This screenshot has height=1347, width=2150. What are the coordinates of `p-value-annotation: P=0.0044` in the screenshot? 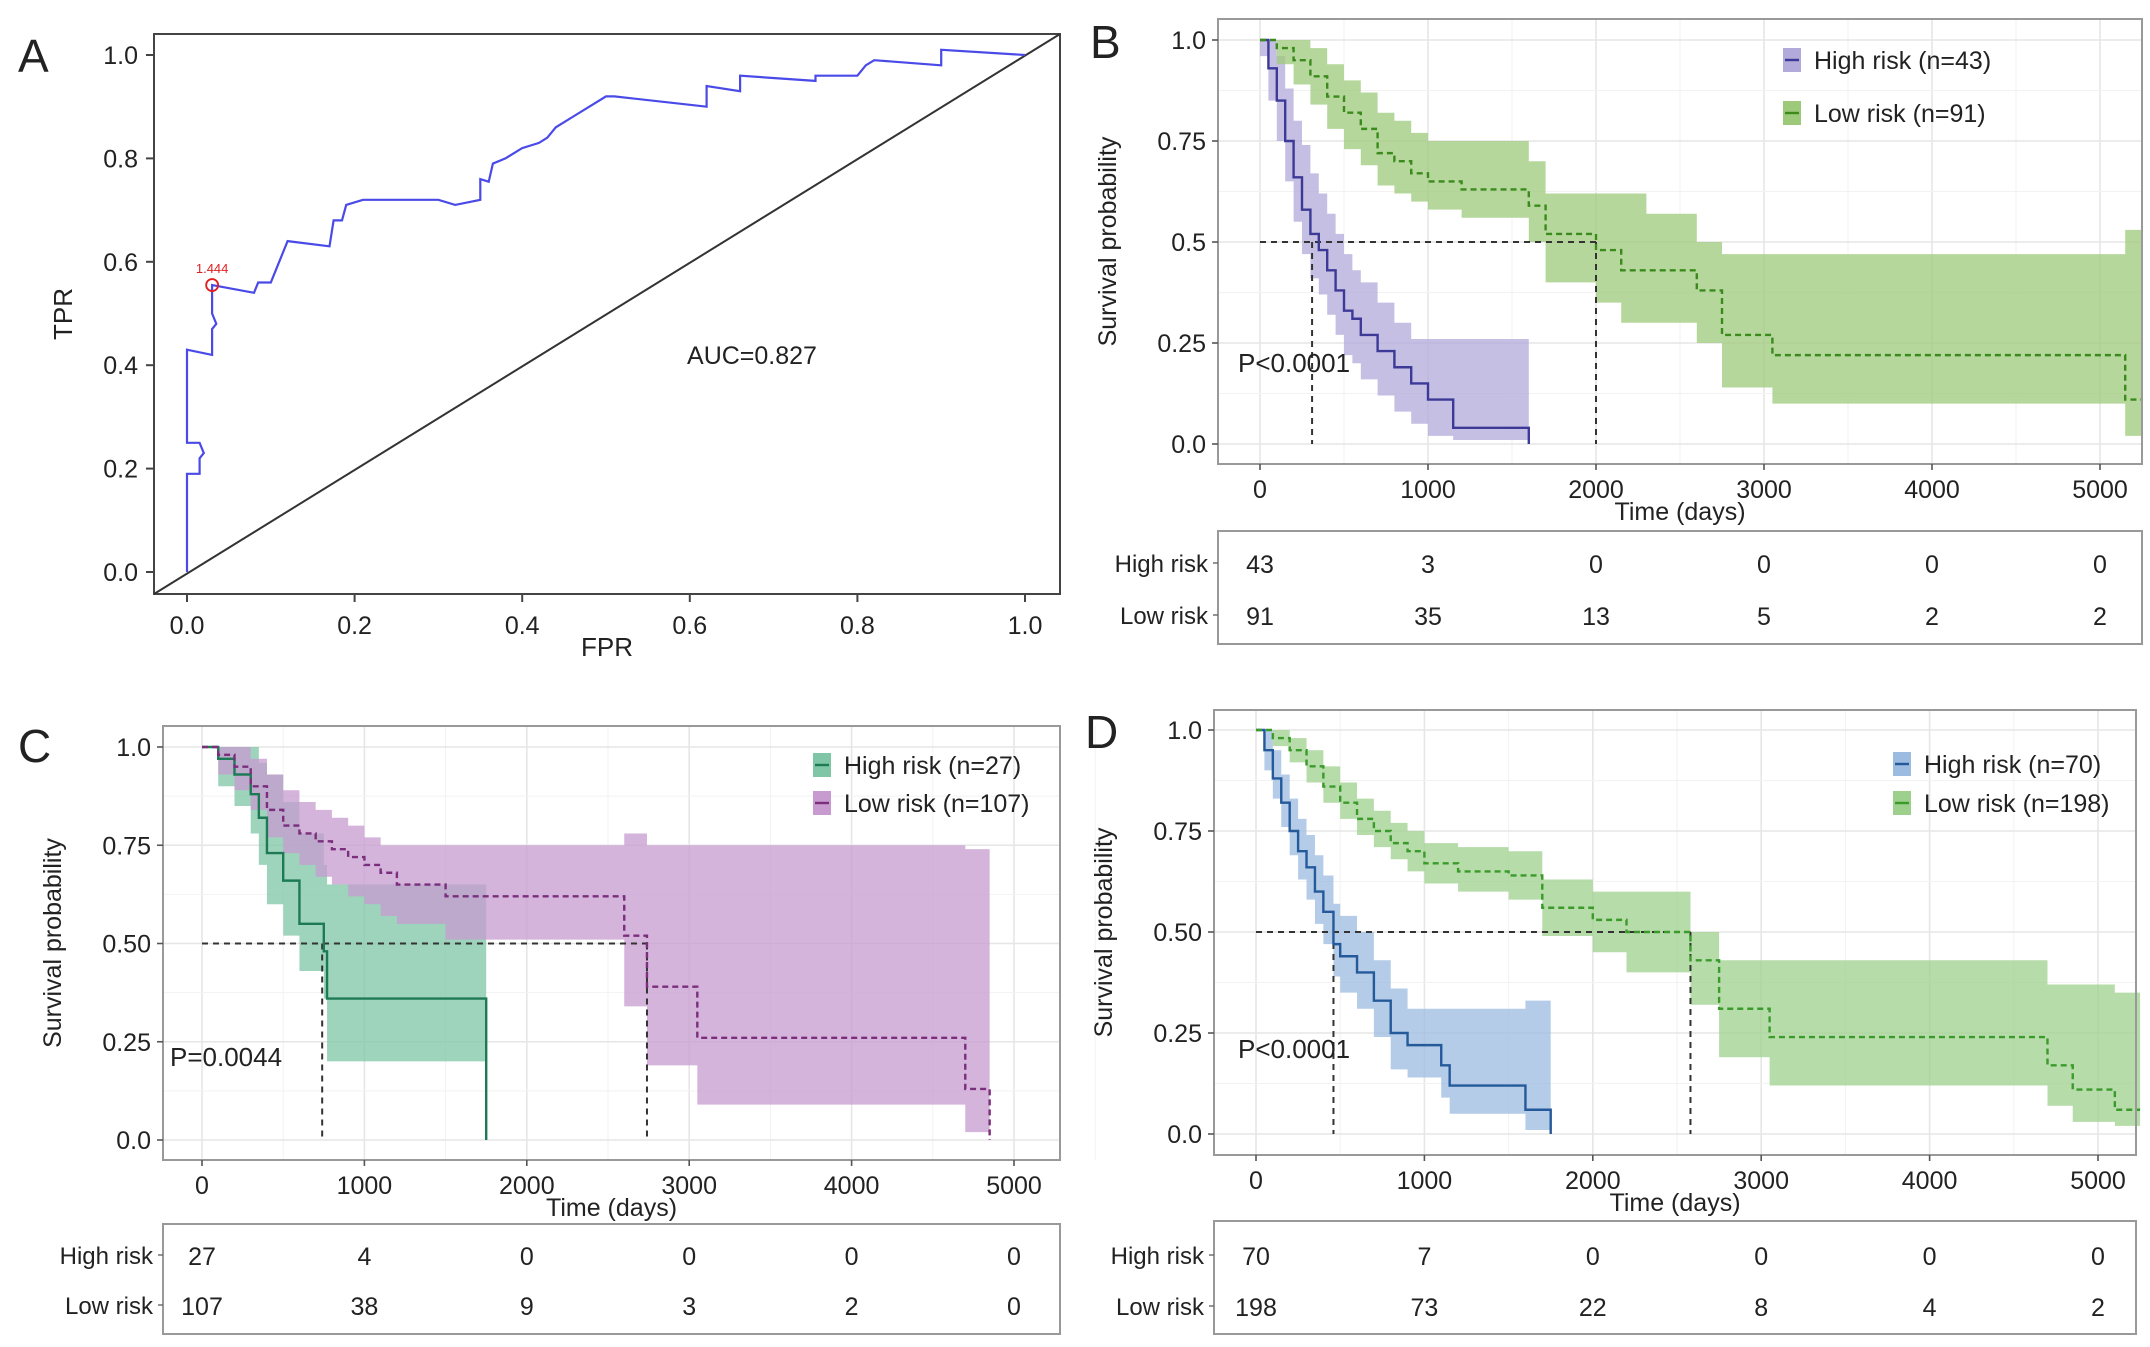 It's located at (226, 1057).